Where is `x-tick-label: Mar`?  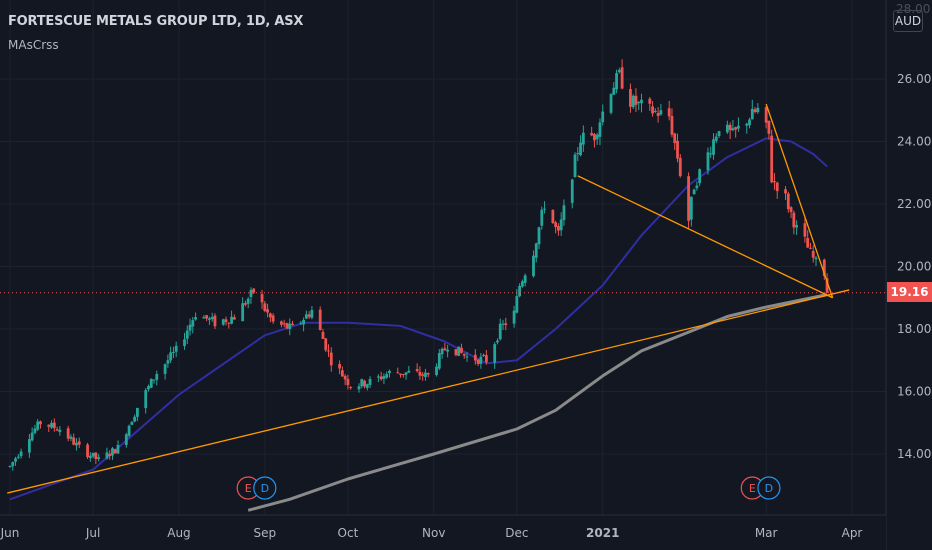 x-tick-label: Mar is located at coordinates (766, 533).